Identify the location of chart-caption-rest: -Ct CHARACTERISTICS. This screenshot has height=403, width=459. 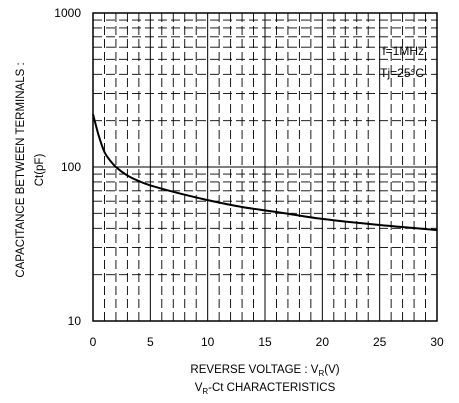
(271, 388).